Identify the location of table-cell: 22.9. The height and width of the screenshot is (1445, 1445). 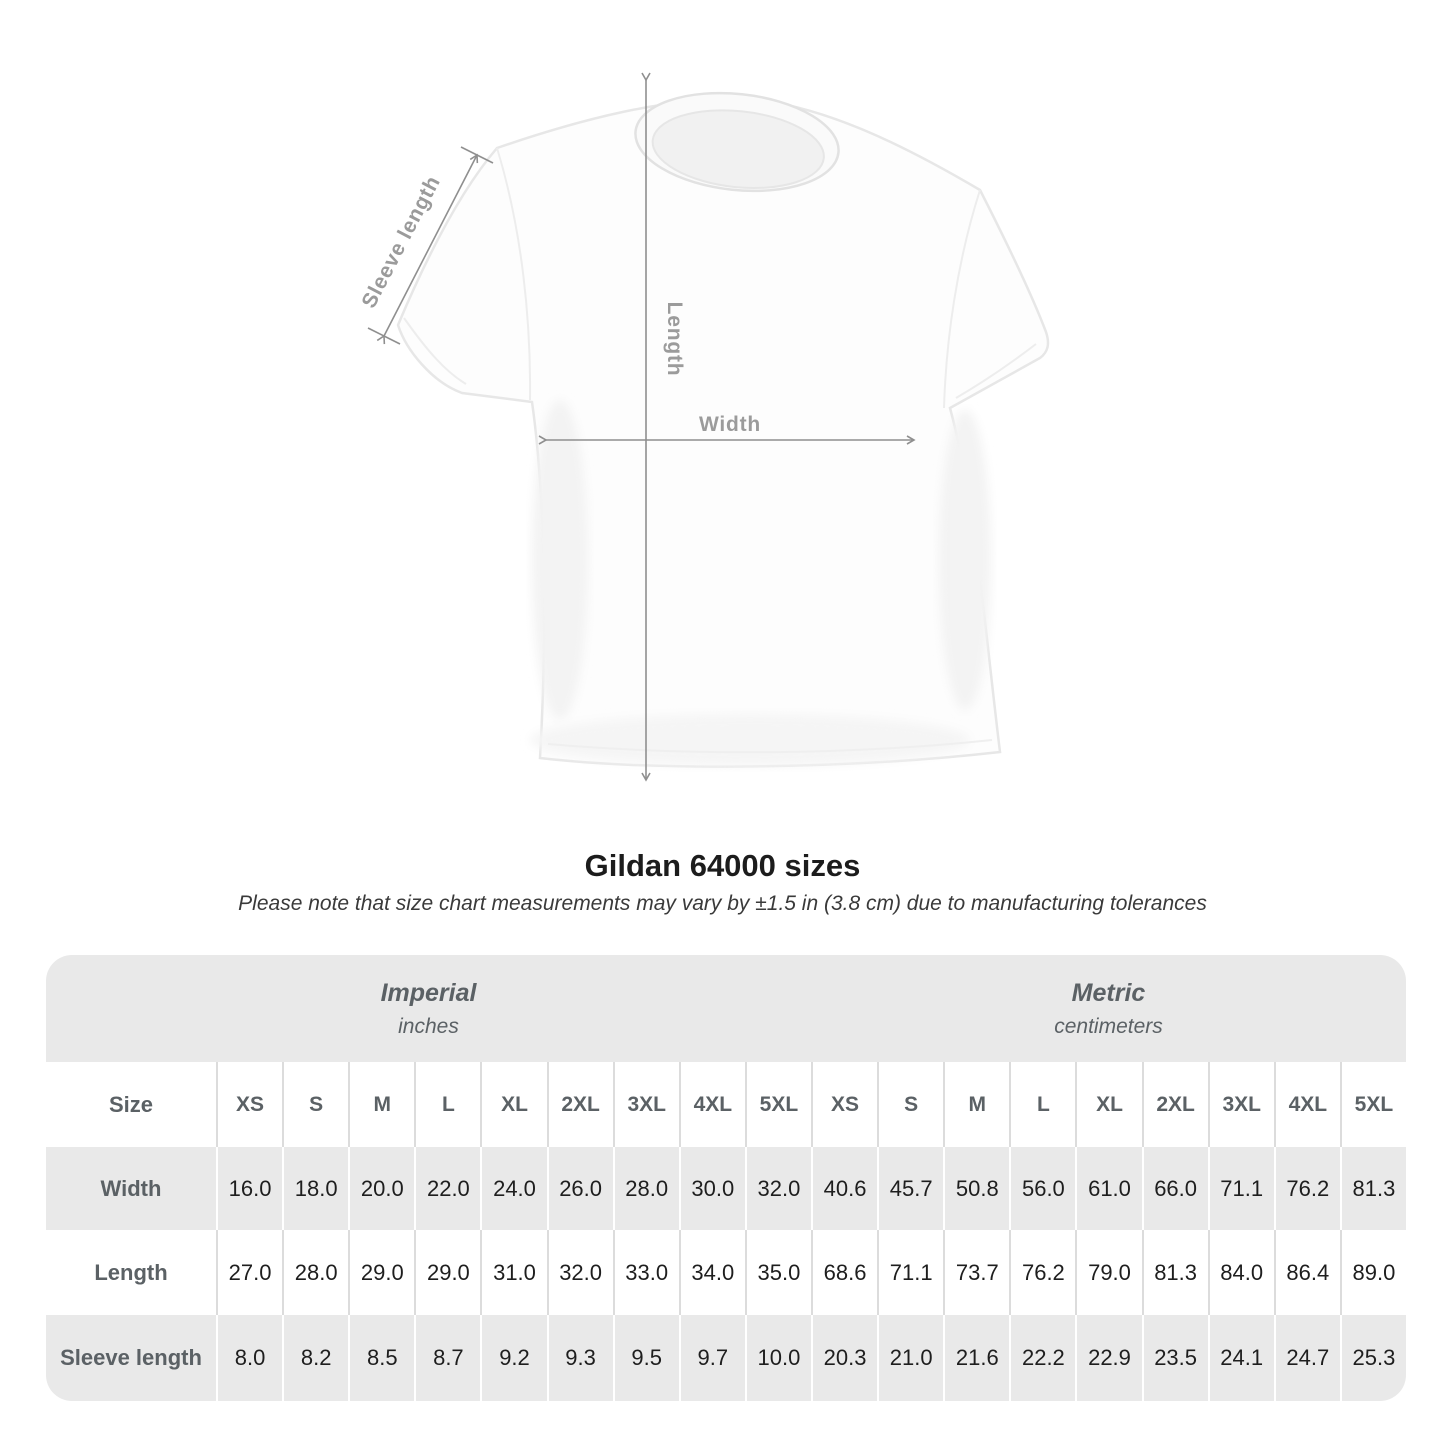
(1108, 1358).